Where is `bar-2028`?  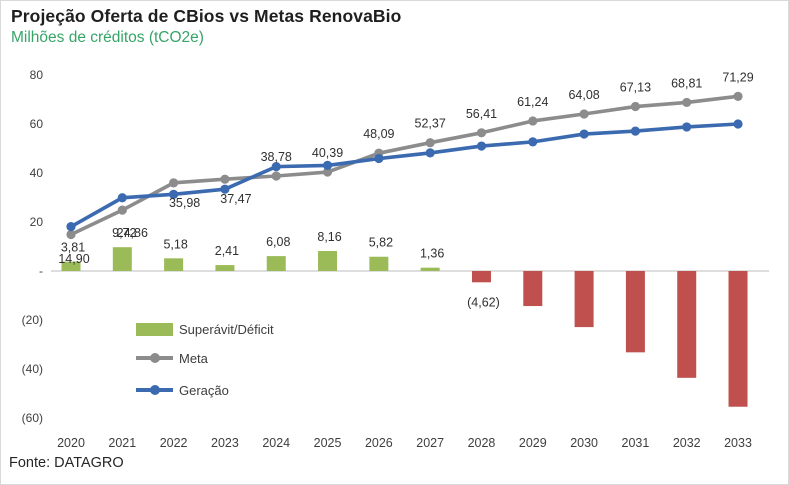
bar-2028 is located at coordinates (481, 277).